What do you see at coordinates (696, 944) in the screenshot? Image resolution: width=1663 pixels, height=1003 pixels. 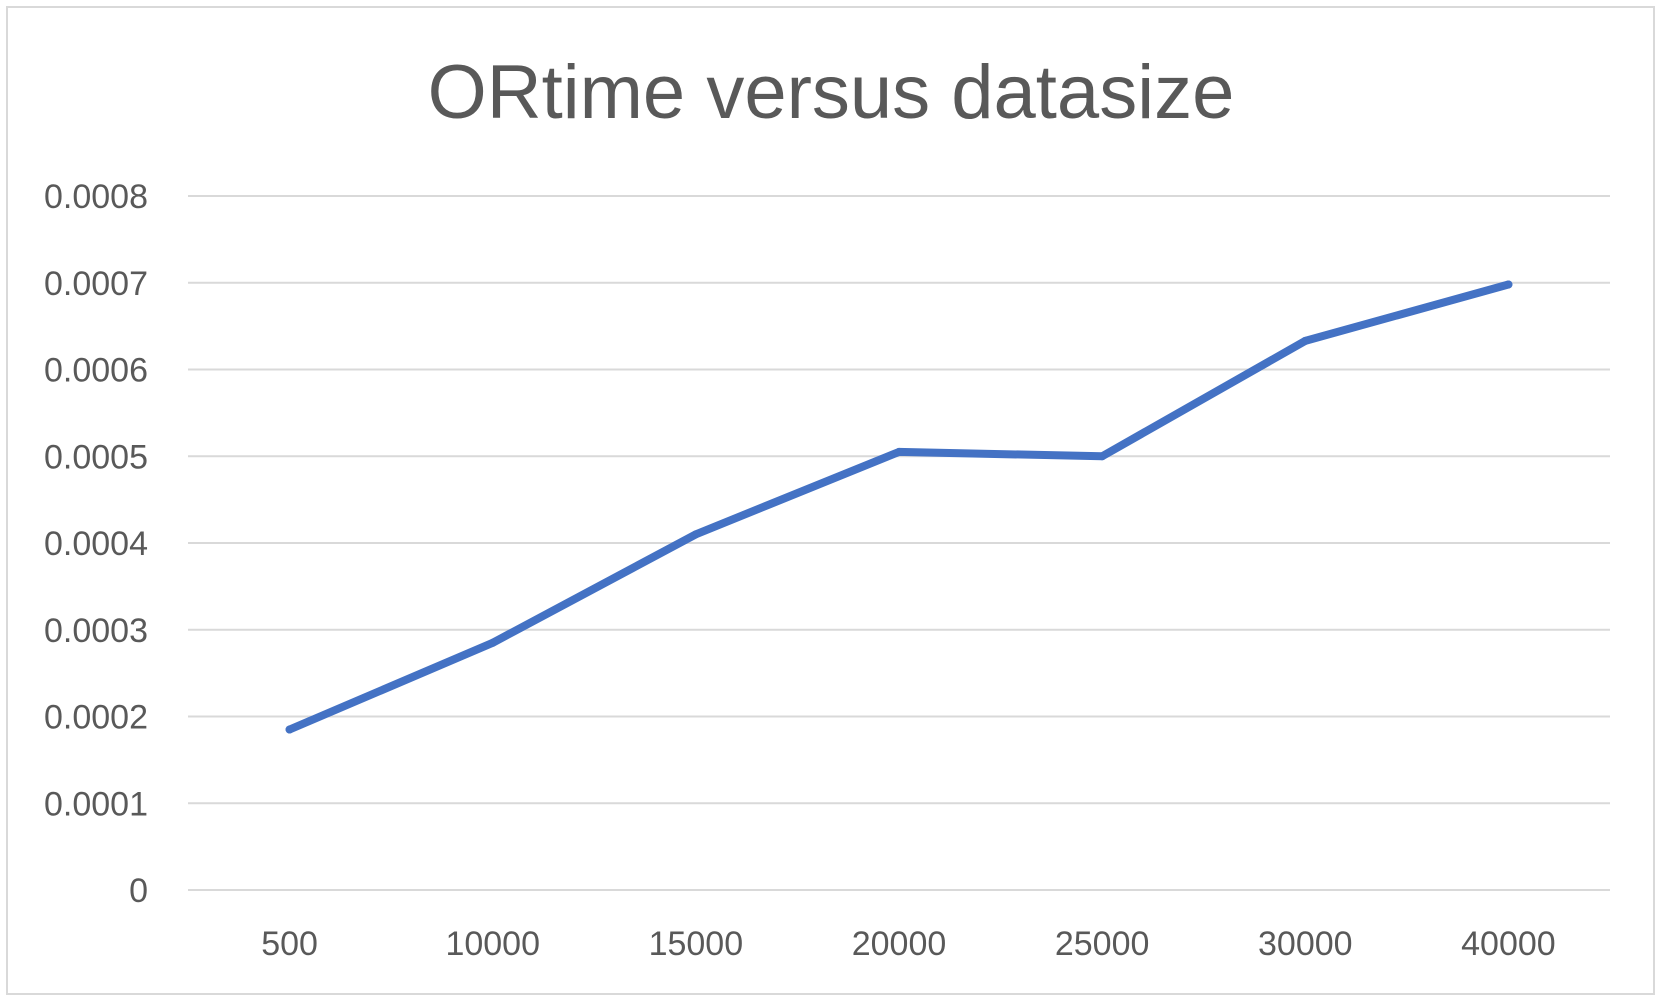 I see `x-tick-label: 15000` at bounding box center [696, 944].